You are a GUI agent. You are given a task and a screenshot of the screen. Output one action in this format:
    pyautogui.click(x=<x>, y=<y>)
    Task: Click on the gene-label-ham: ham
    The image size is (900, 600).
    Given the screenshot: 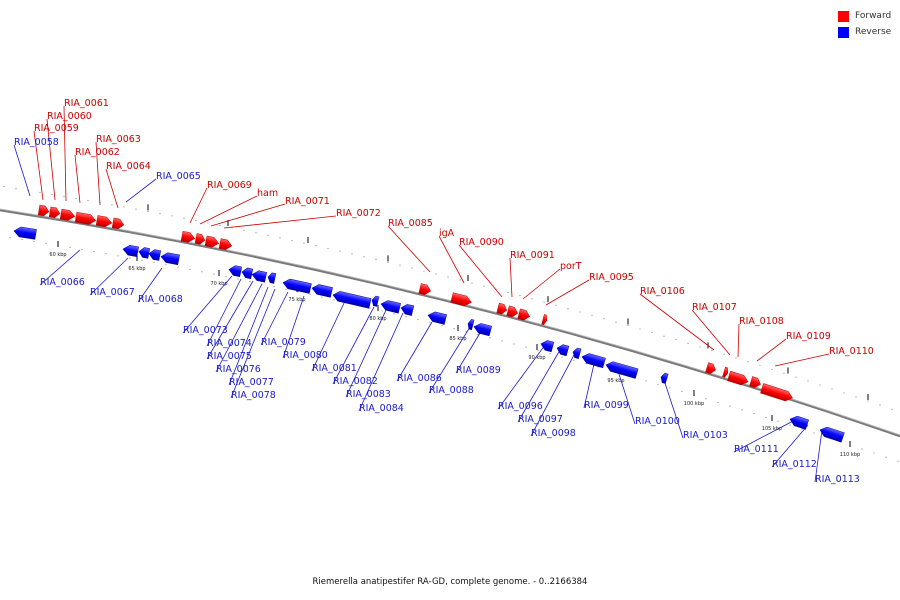 What is the action you would take?
    pyautogui.click(x=267, y=193)
    